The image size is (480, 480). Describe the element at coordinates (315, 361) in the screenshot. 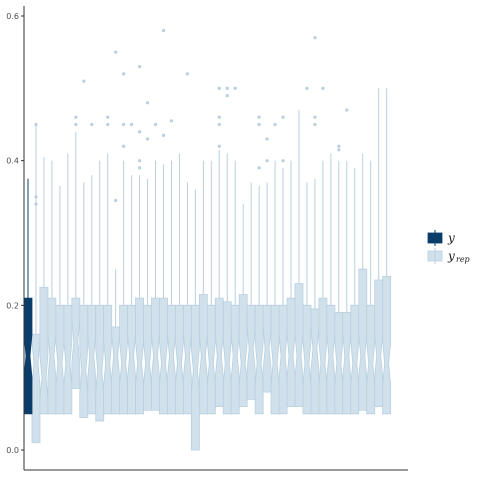

I see `yrep-box-36-body` at that location.